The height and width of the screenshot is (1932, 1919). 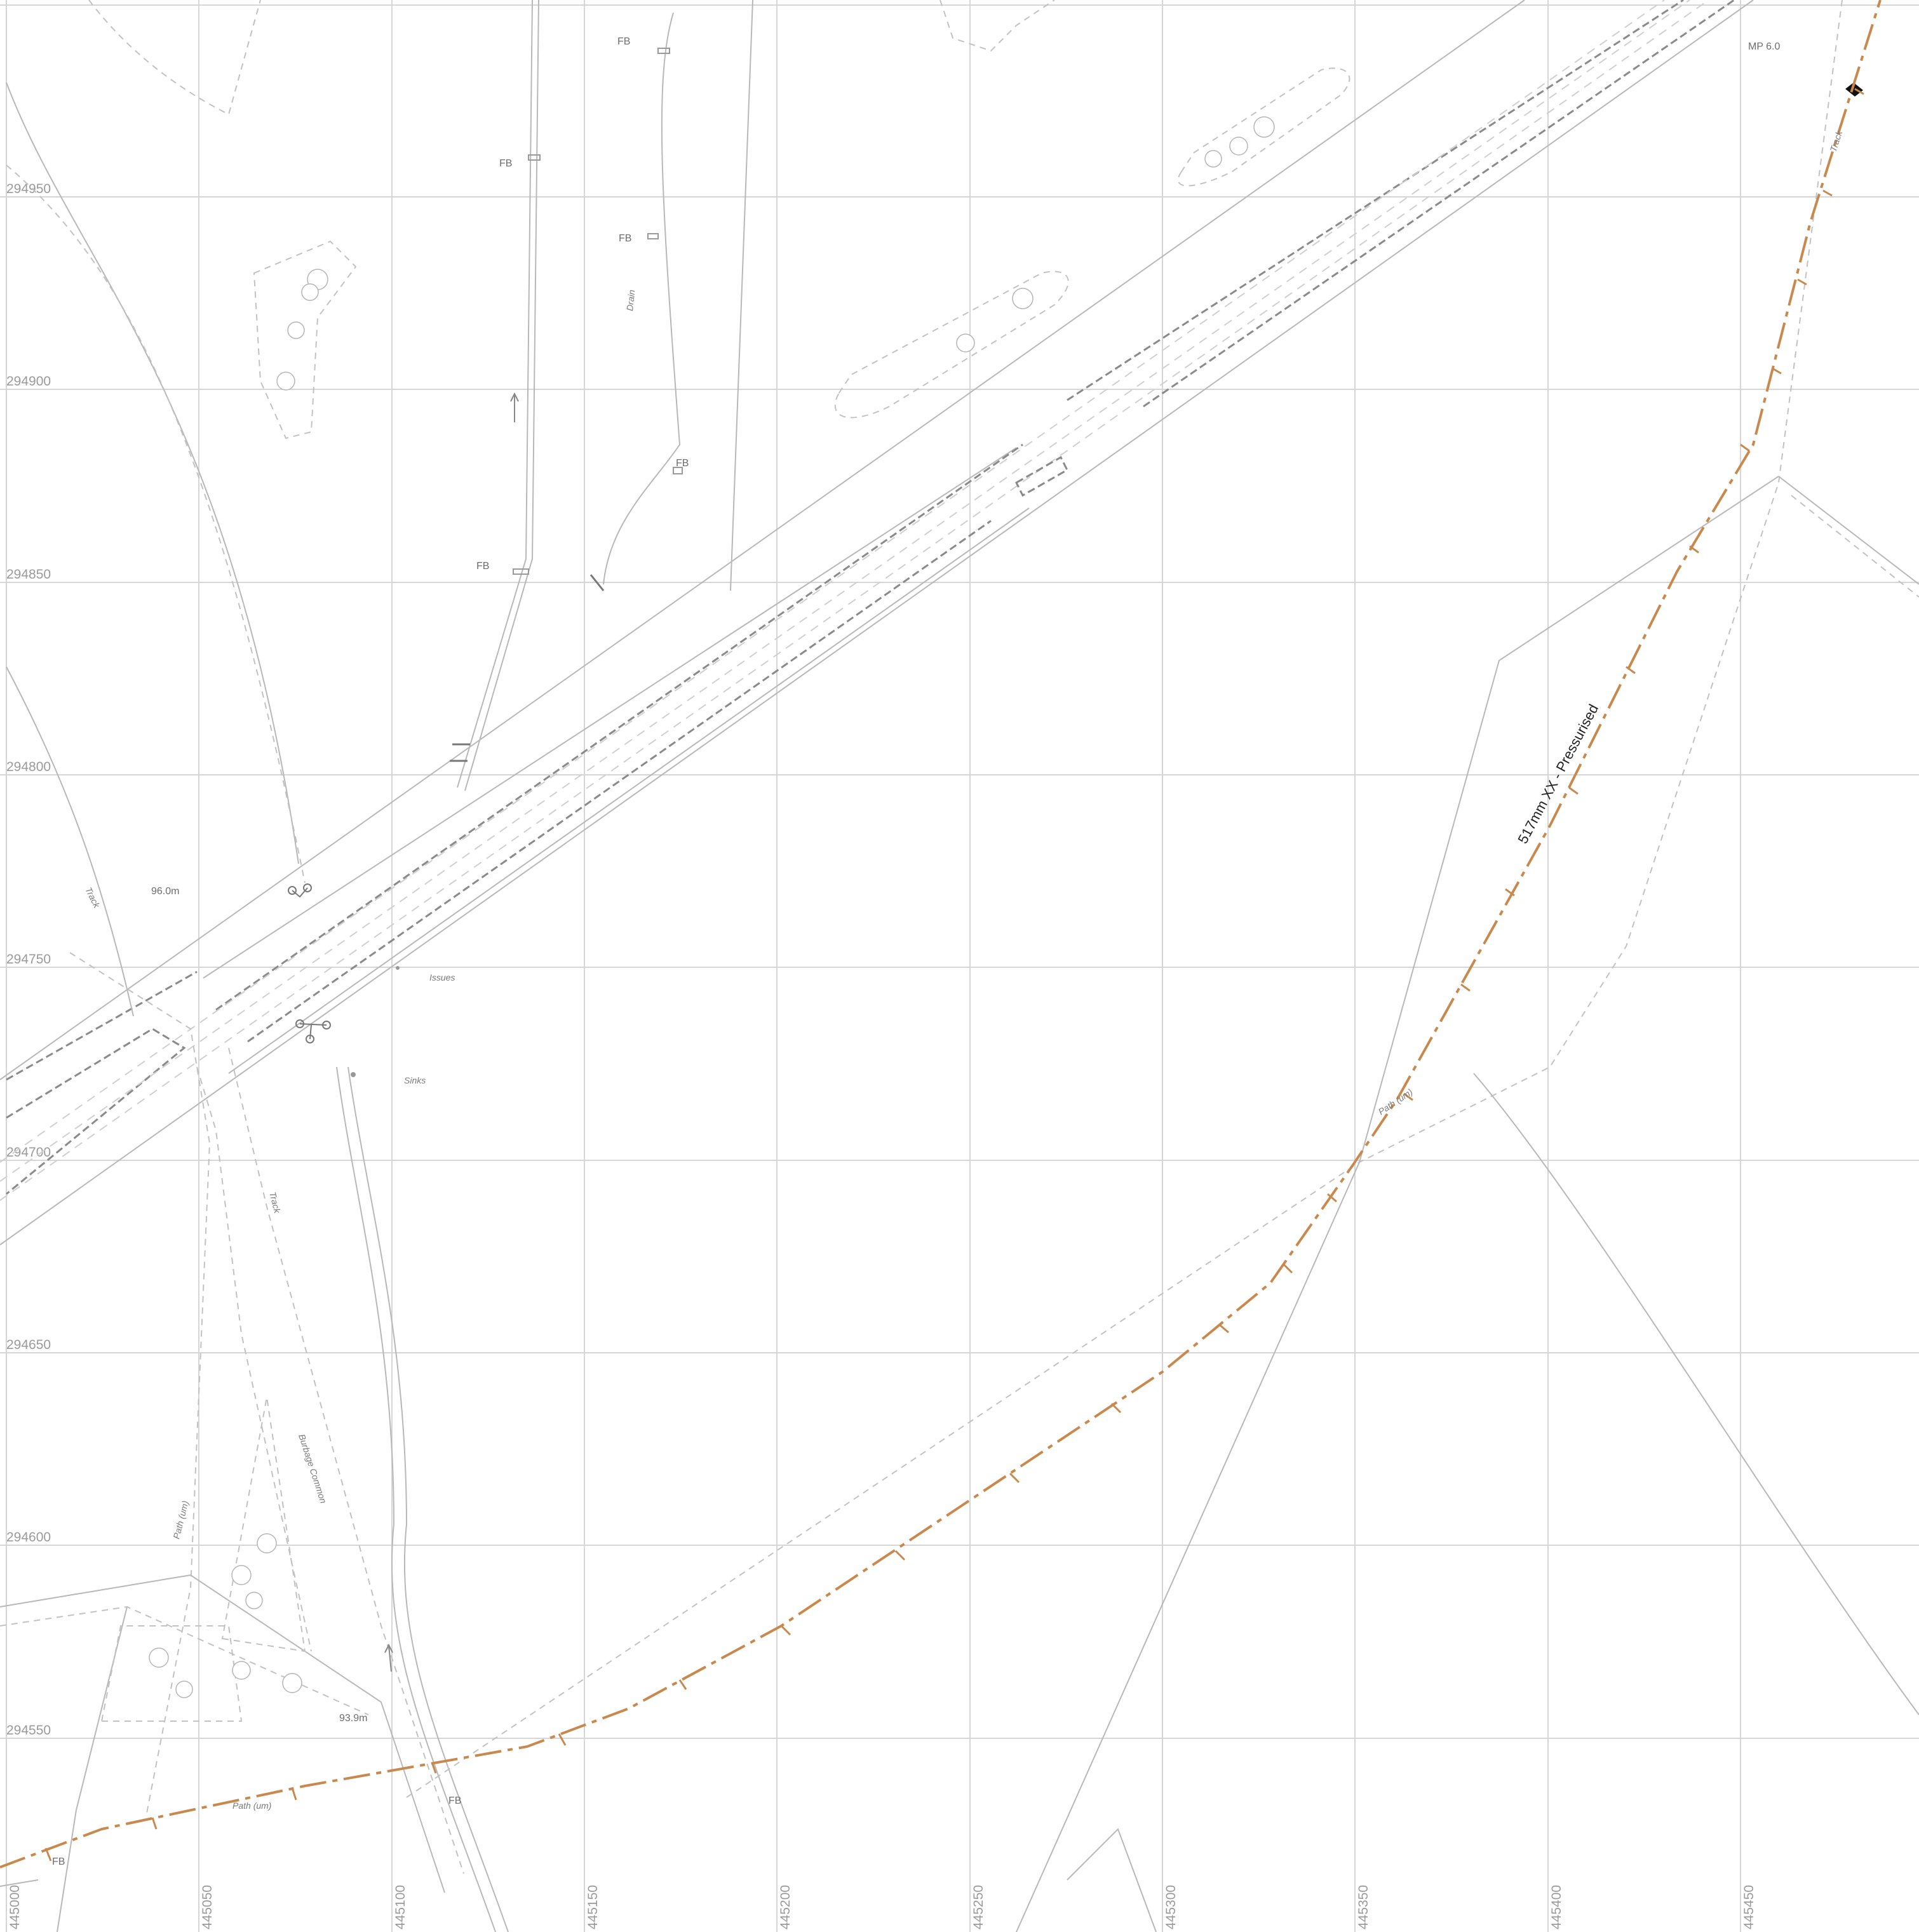 What do you see at coordinates (28, 1730) in the screenshot?
I see `northing-label: 294550` at bounding box center [28, 1730].